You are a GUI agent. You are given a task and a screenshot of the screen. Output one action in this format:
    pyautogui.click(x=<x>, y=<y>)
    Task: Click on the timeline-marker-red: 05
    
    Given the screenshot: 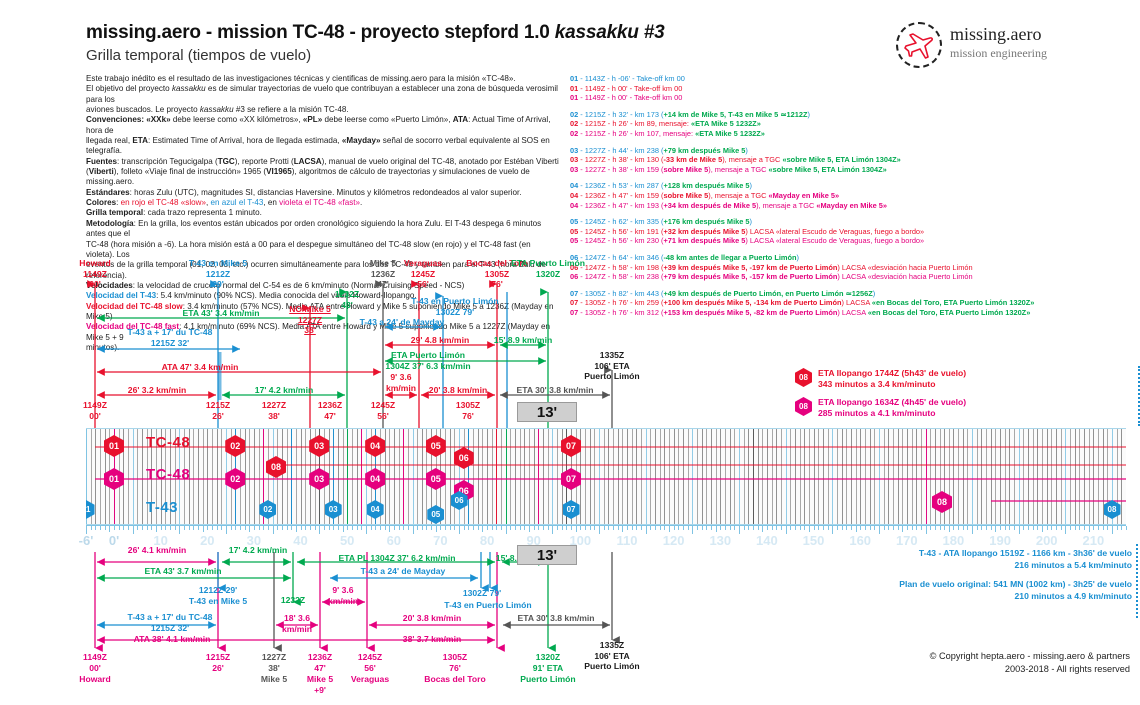 What is the action you would take?
    pyautogui.click(x=435, y=446)
    